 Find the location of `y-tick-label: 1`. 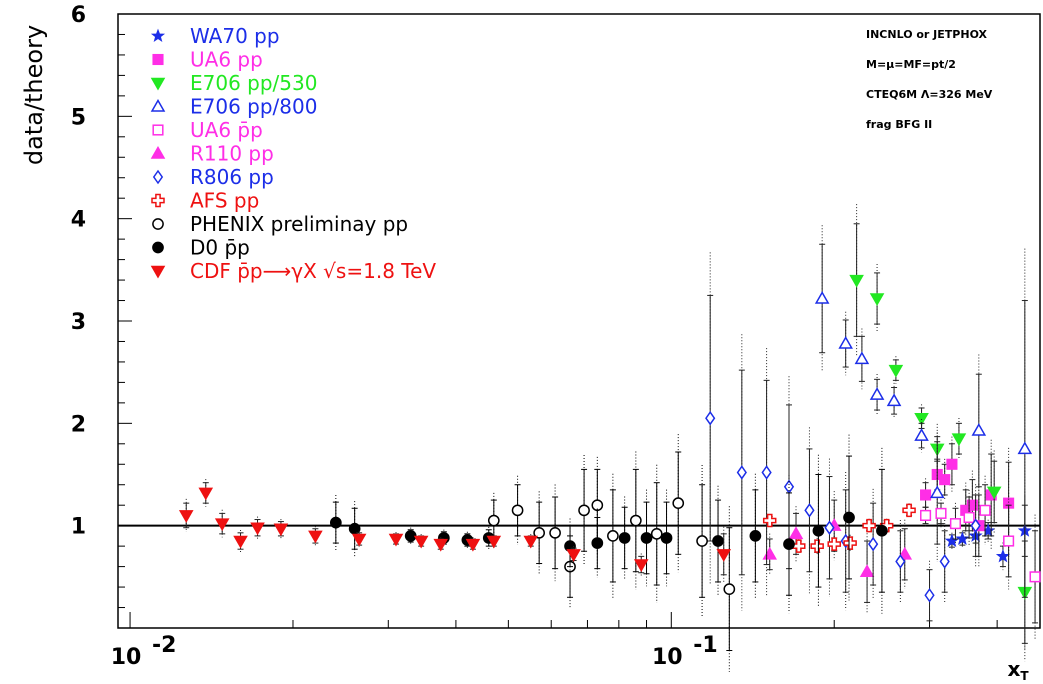

y-tick-label: 1 is located at coordinates (78, 527).